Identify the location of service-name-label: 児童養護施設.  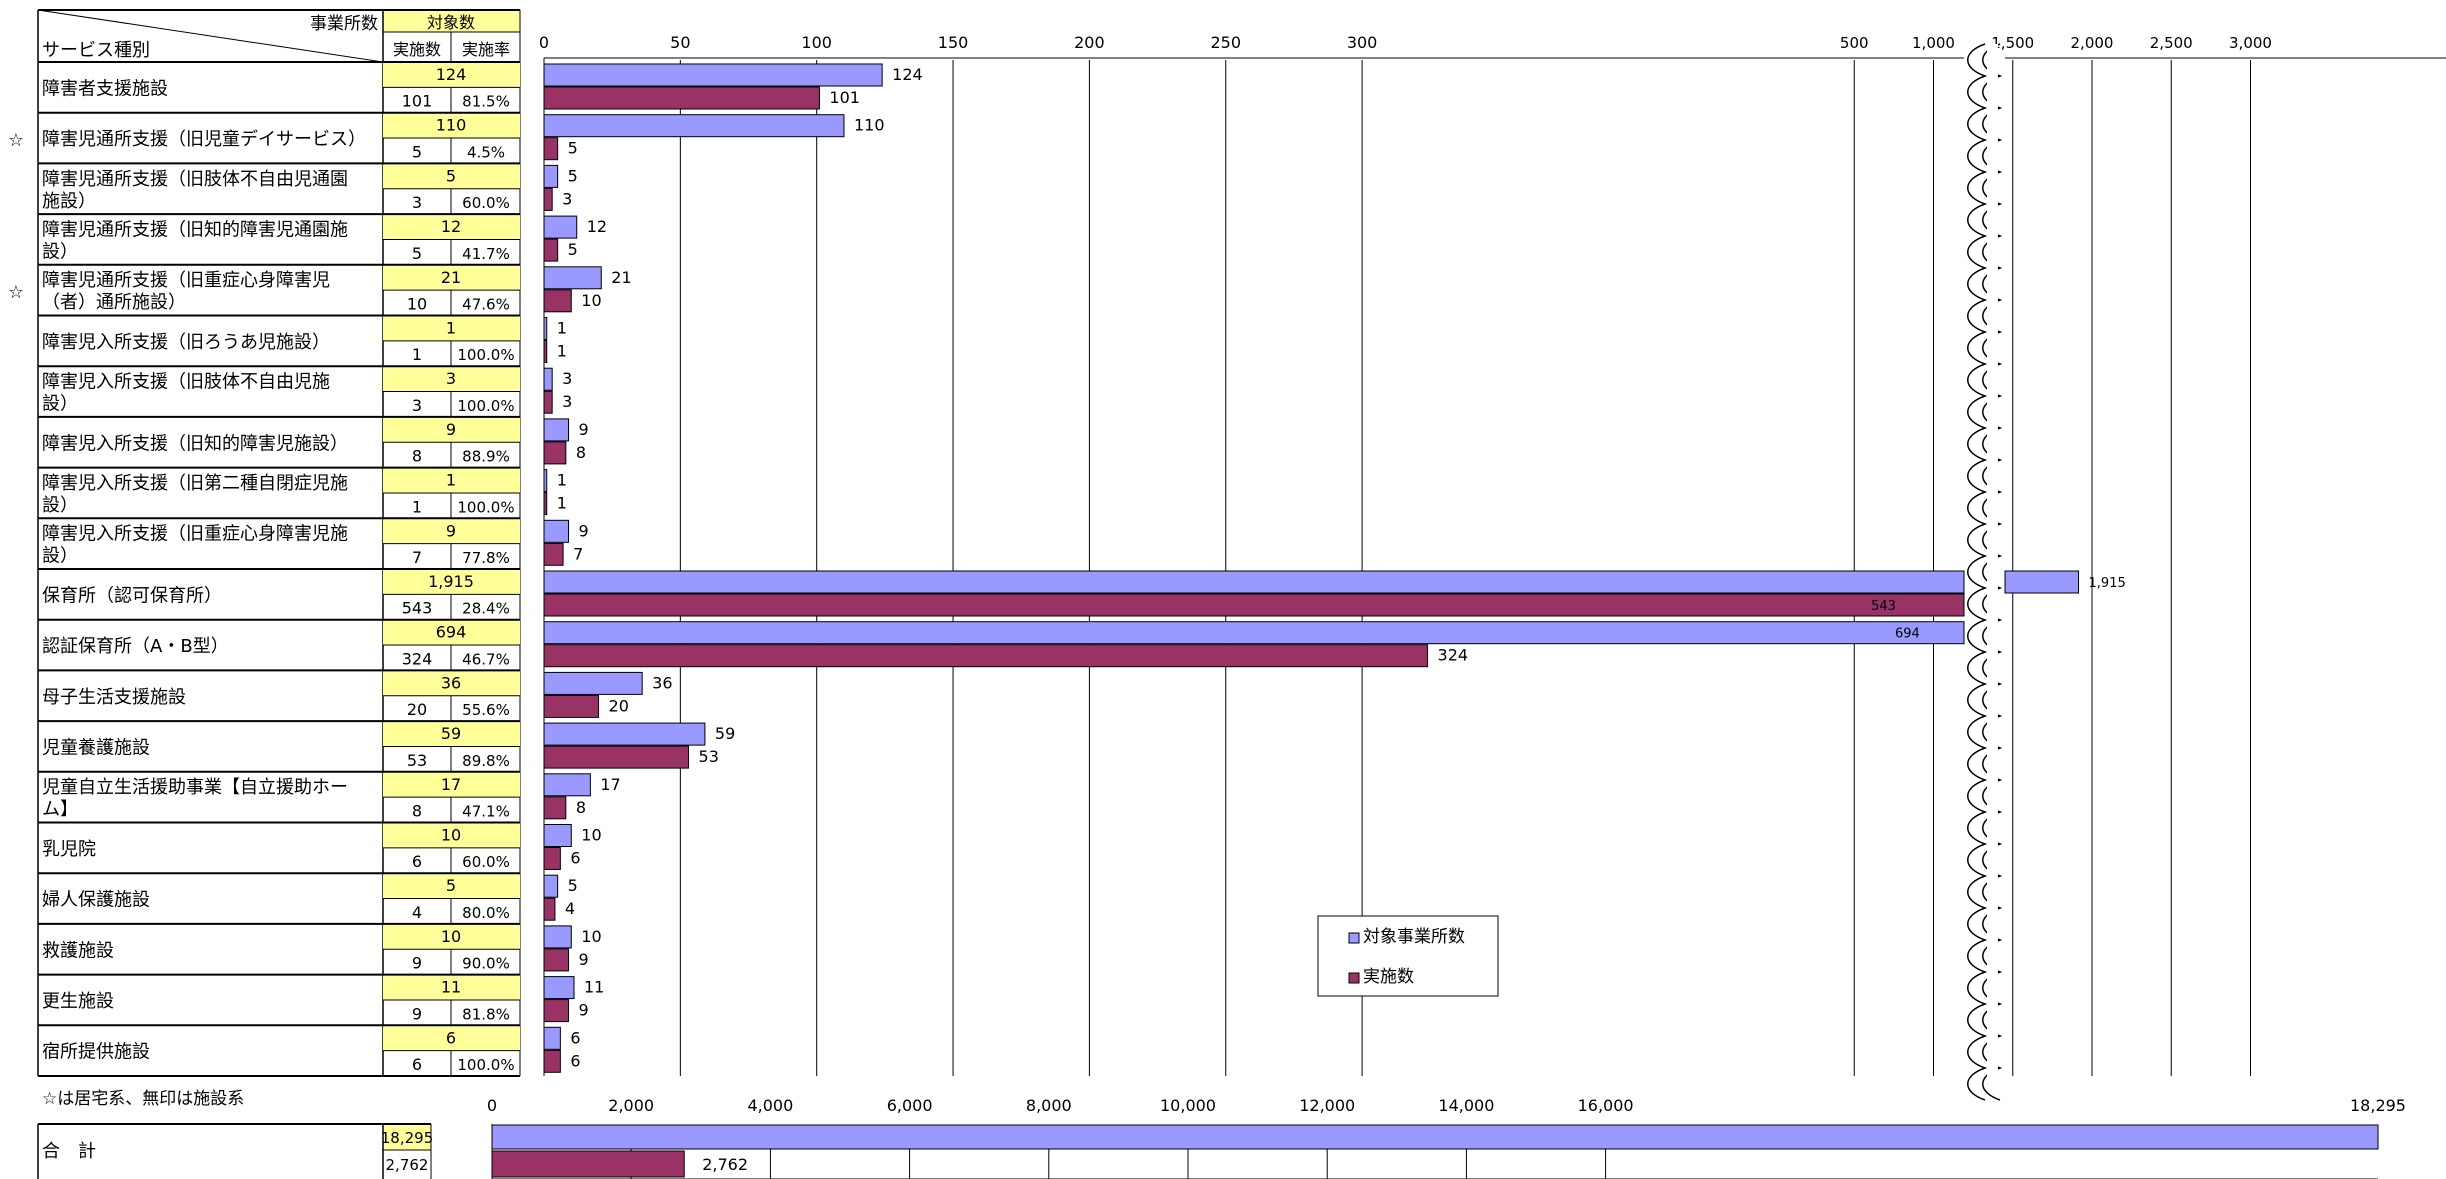
(96, 747).